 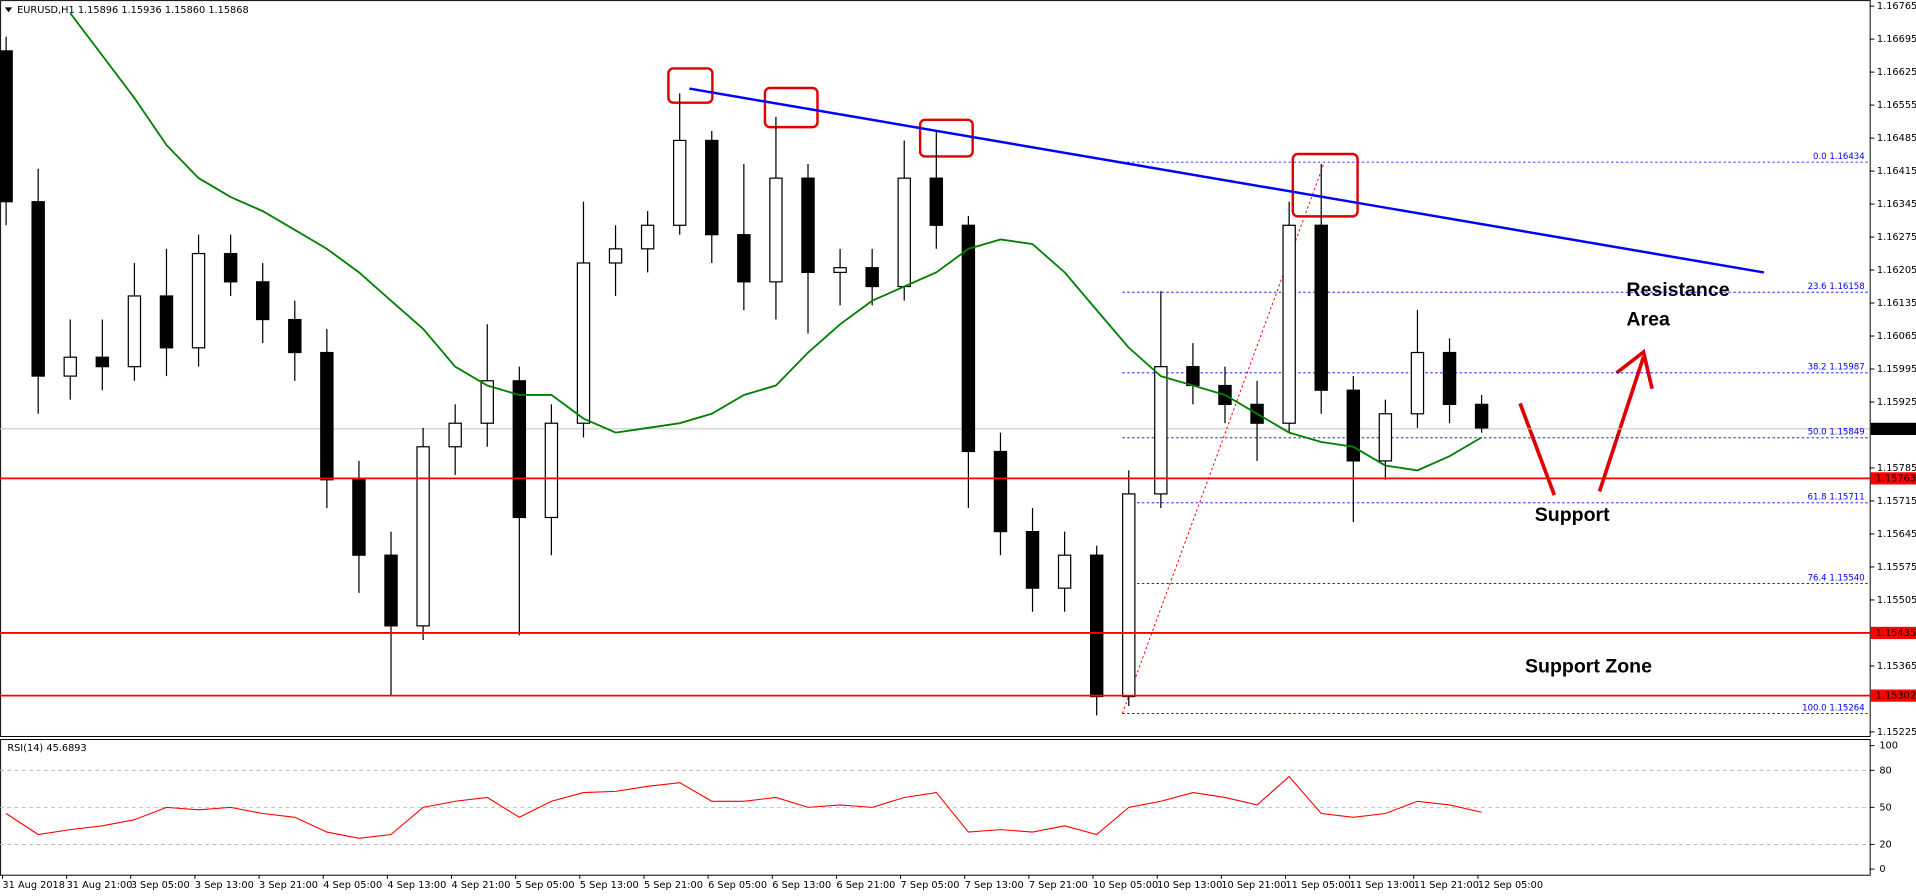 What do you see at coordinates (1572, 515) in the screenshot?
I see `annotation: Support` at bounding box center [1572, 515].